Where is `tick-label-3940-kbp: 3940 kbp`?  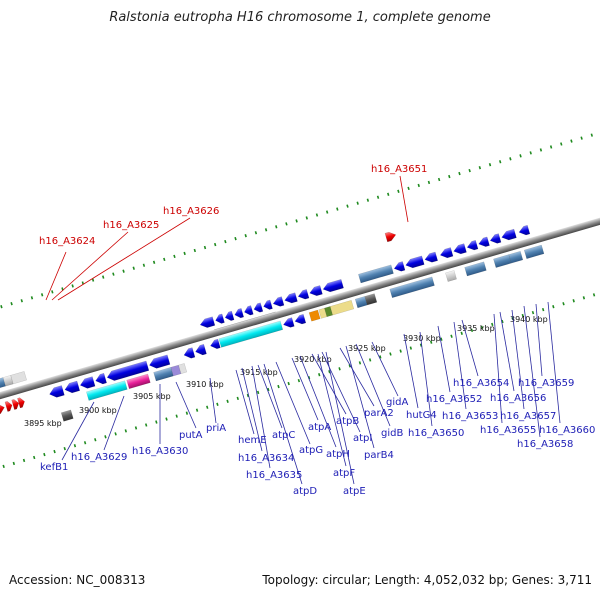 tick-label-3940-kbp: 3940 kbp is located at coordinates (529, 319).